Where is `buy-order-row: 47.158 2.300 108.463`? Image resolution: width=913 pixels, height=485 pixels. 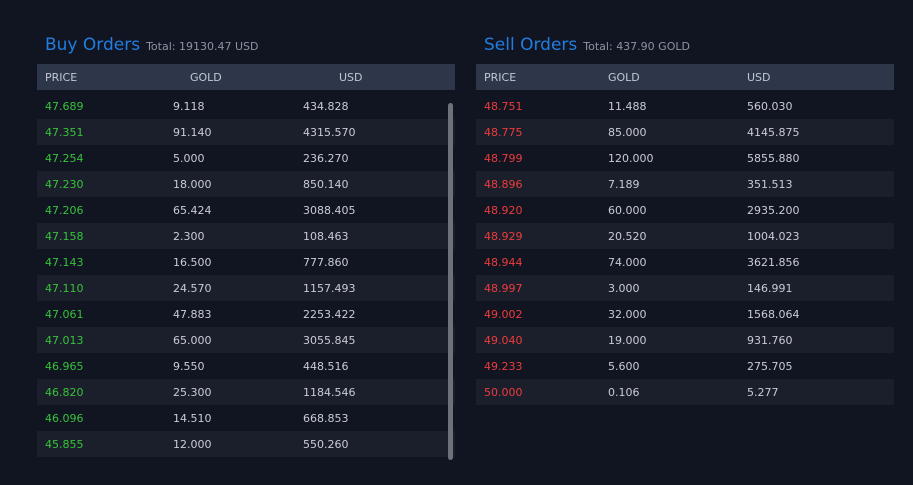 buy-order-row: 47.158 2.300 108.463 is located at coordinates (246, 236).